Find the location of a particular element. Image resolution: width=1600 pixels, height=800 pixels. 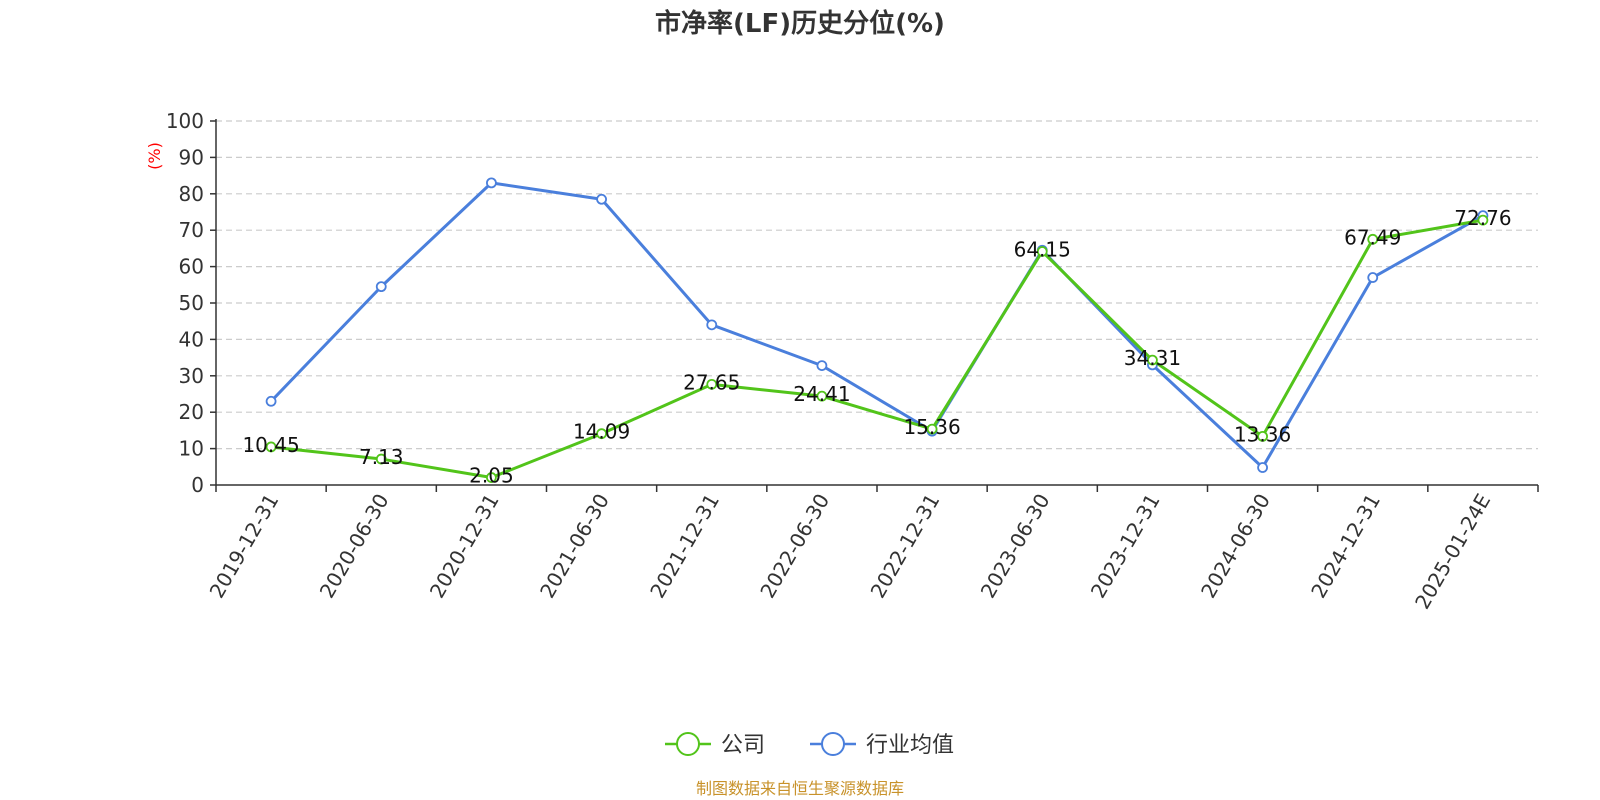

x-tick-label: 2022-06-30 is located at coordinates (794, 546).